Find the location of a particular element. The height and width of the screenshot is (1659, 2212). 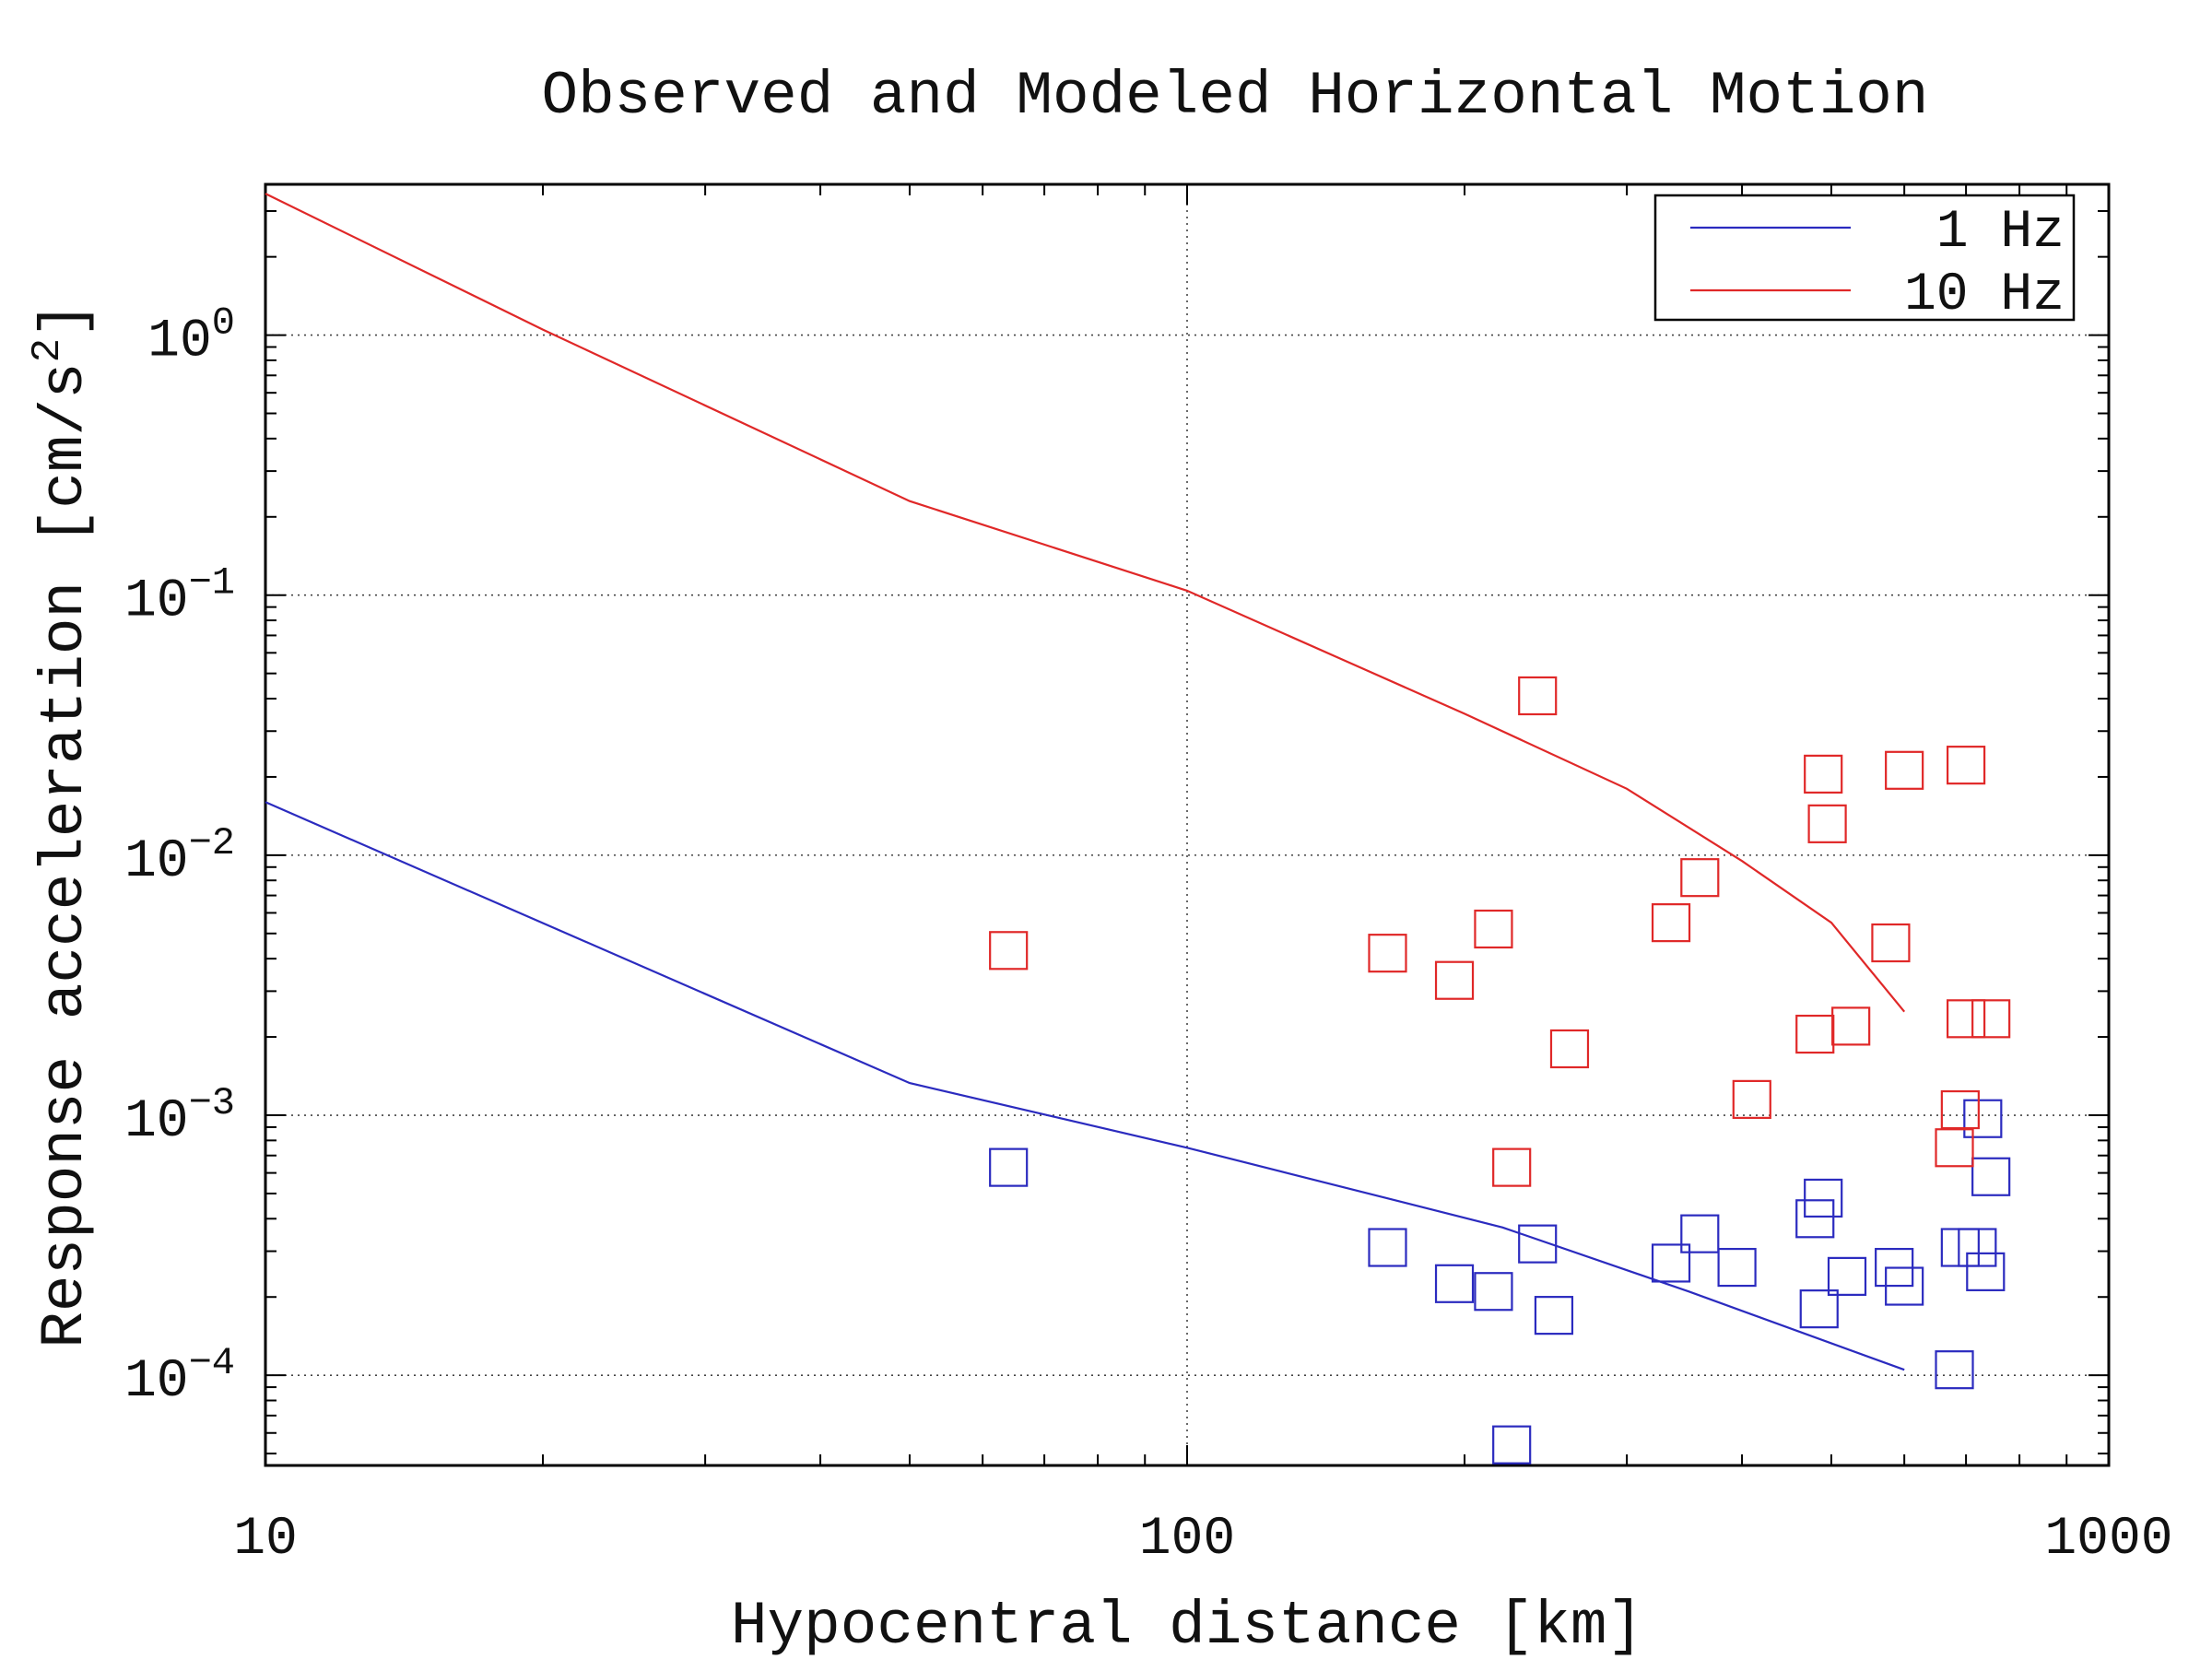

y-axis-label: Response acceleration [cm/s2] is located at coordinates (62, 824).